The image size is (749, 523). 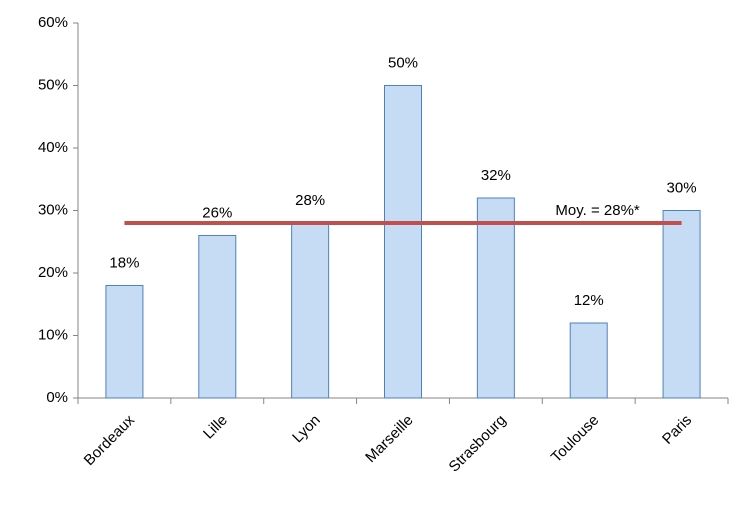 I want to click on y-tick-label: 40%, so click(x=53, y=147).